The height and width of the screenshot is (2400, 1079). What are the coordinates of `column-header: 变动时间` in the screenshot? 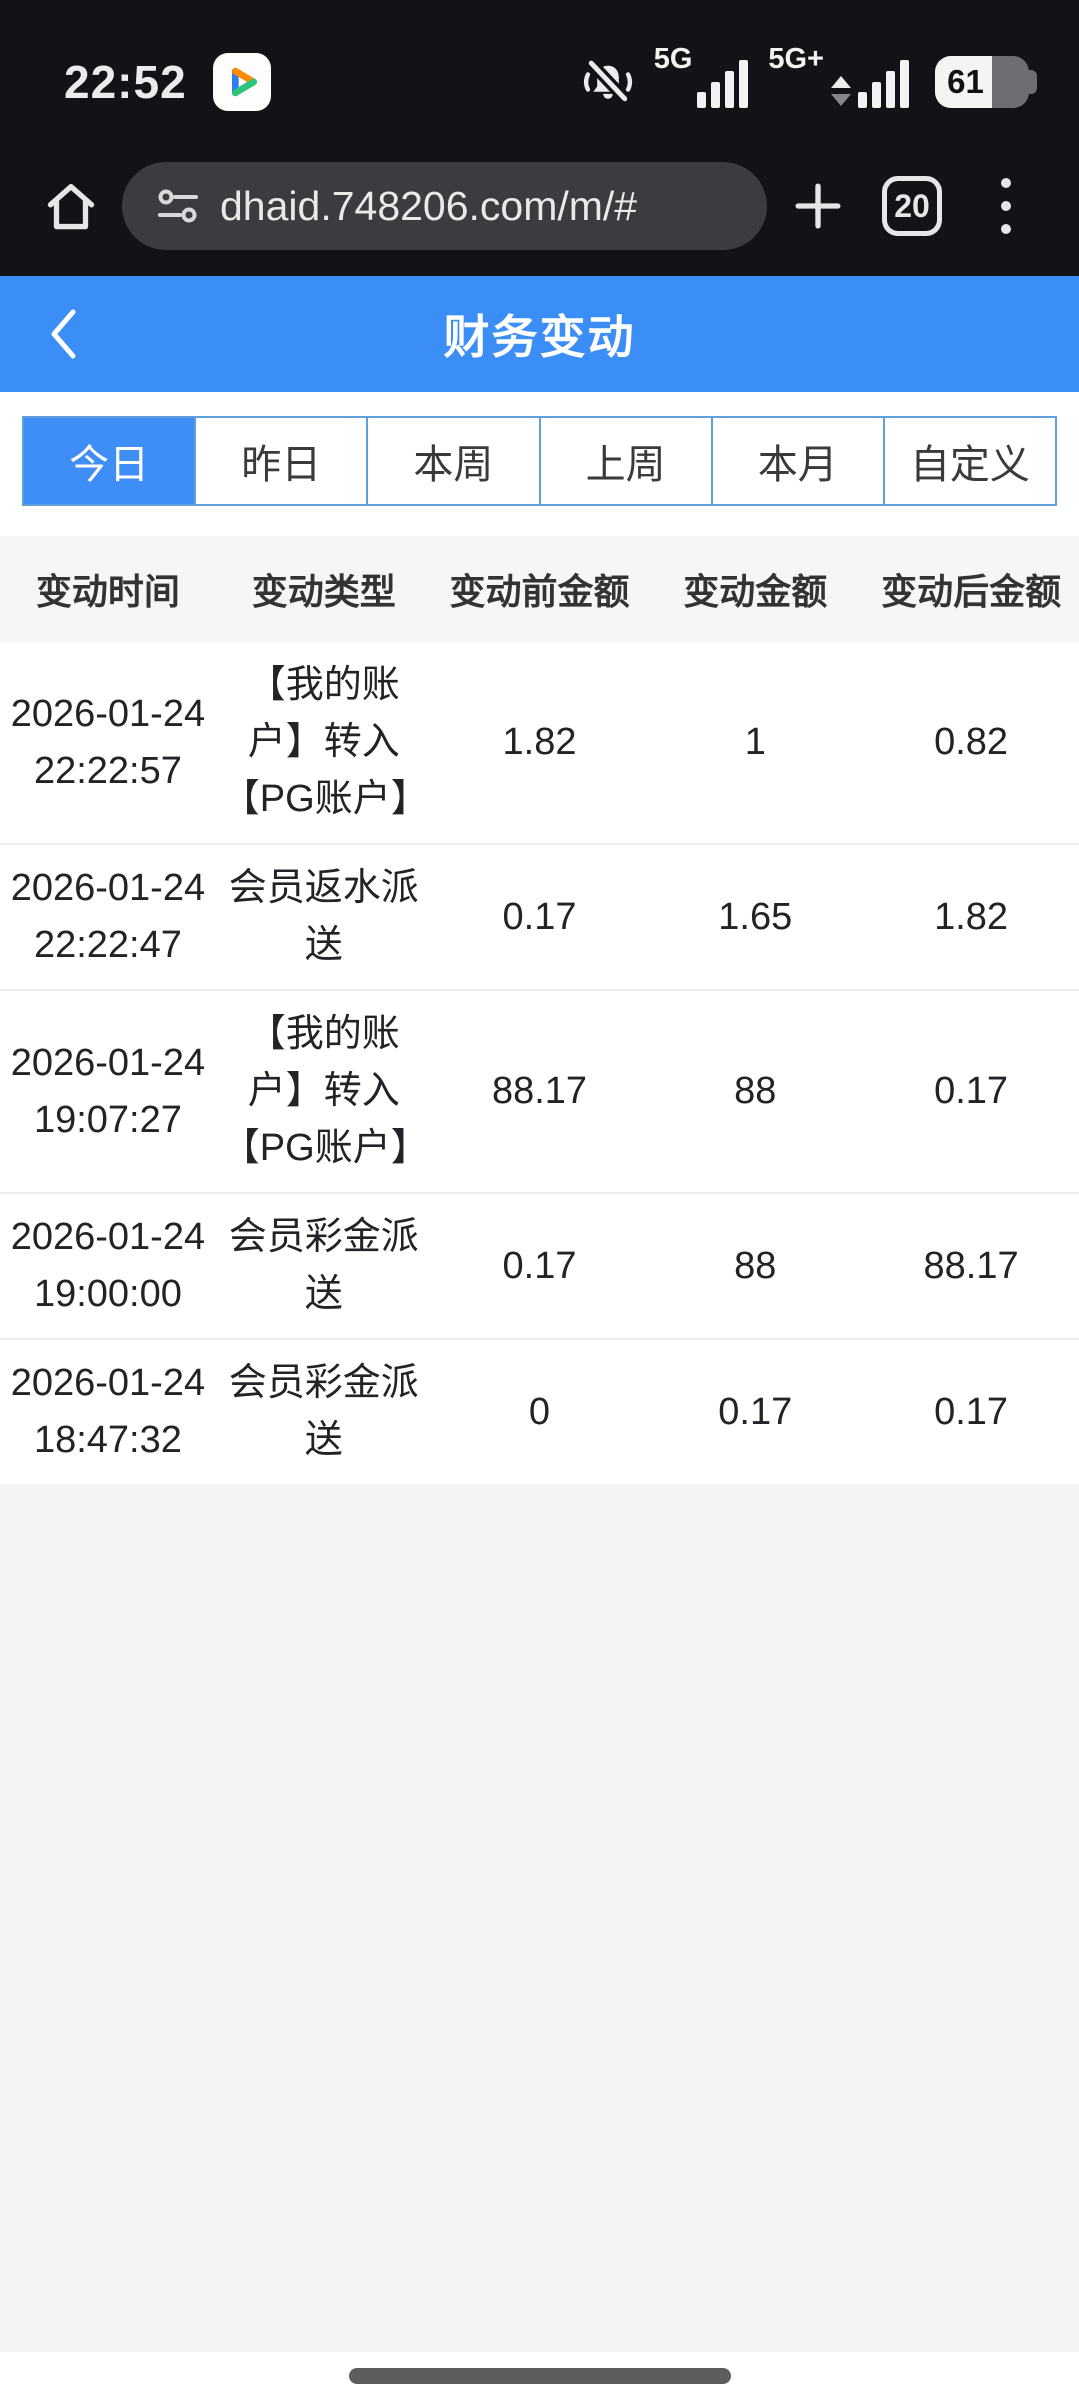 It's located at (107, 591).